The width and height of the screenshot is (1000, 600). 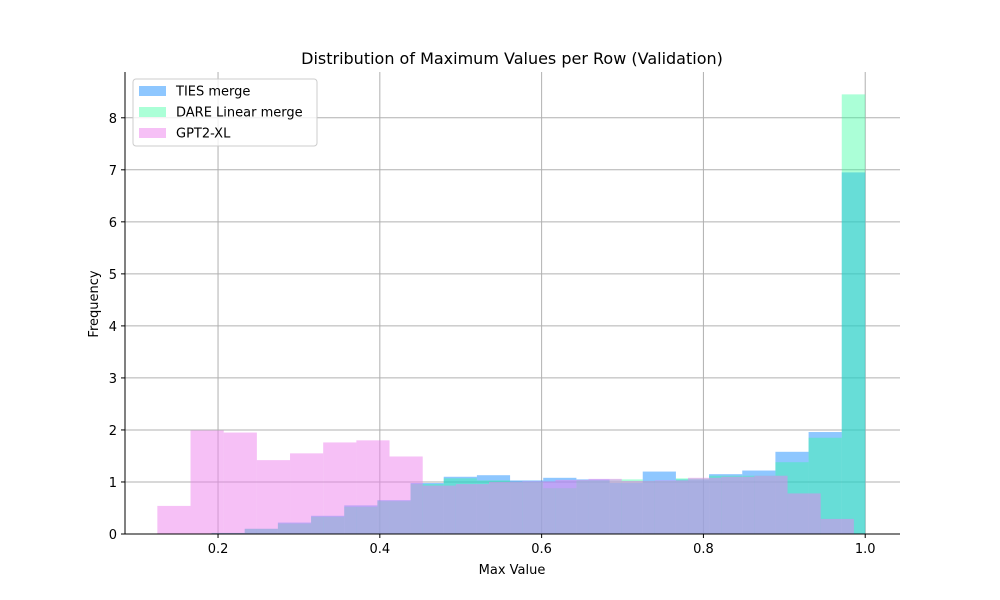 I want to click on y-tick-label: 6, so click(x=113, y=223).